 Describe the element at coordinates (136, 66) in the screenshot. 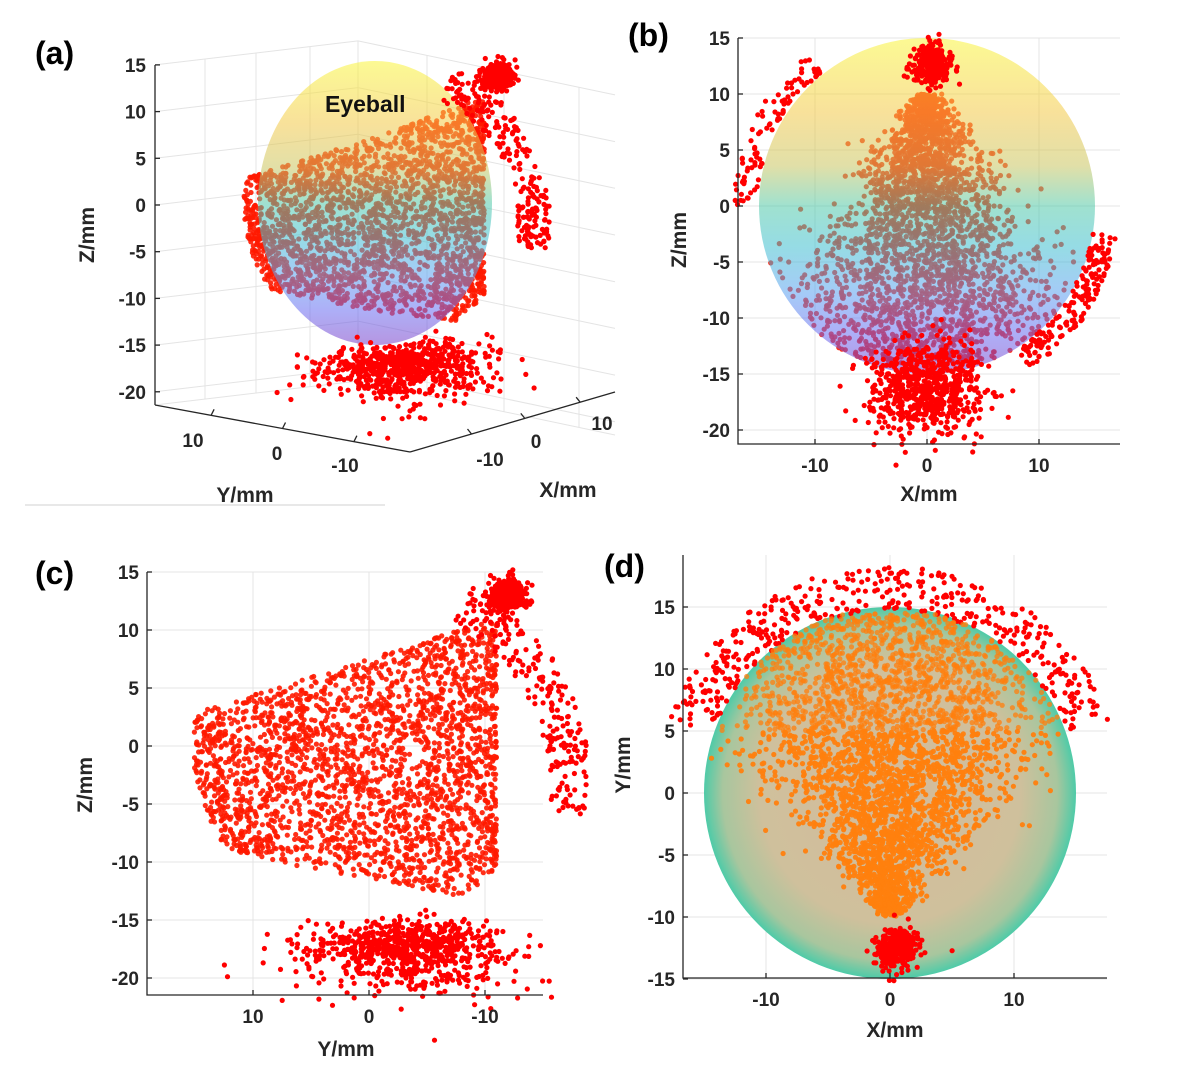

I see `z-tick-label: 15` at that location.